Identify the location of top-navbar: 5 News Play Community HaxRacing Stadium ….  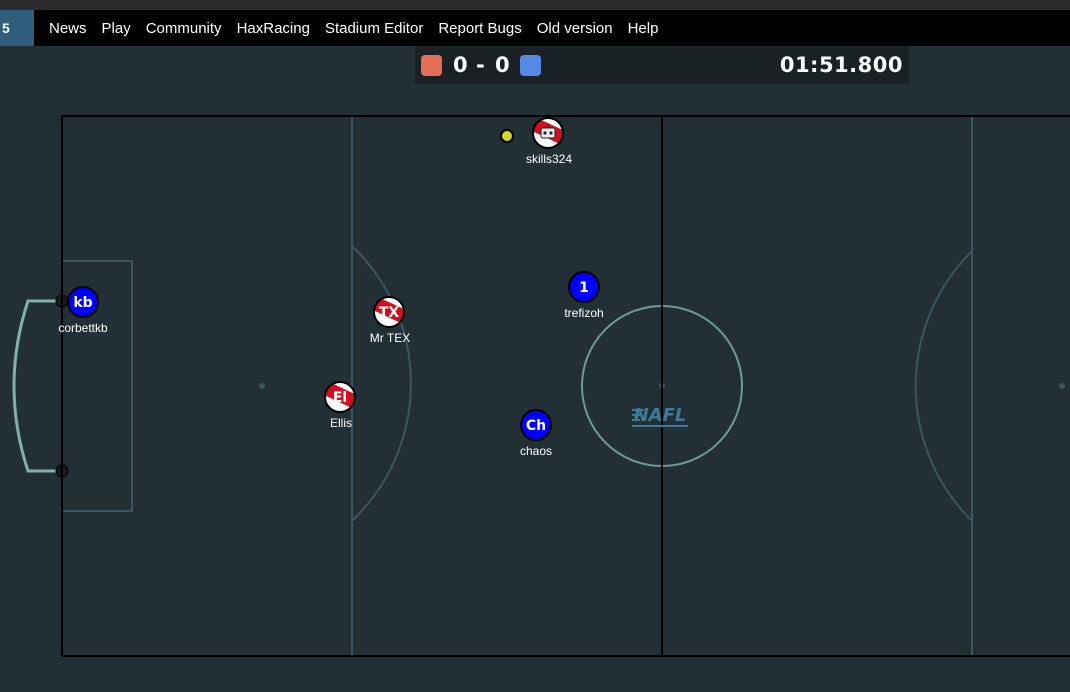
(535, 28).